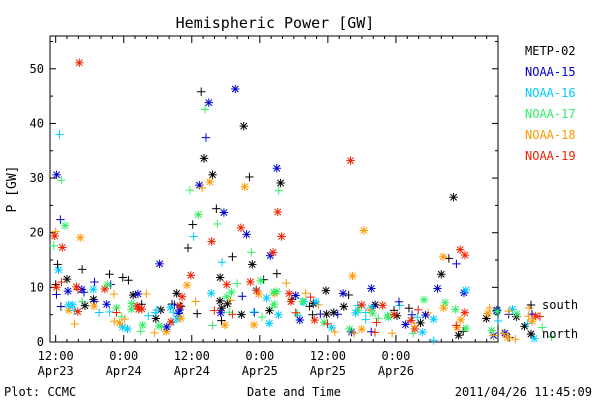  I want to click on y-tick-label: 50, so click(37, 69).